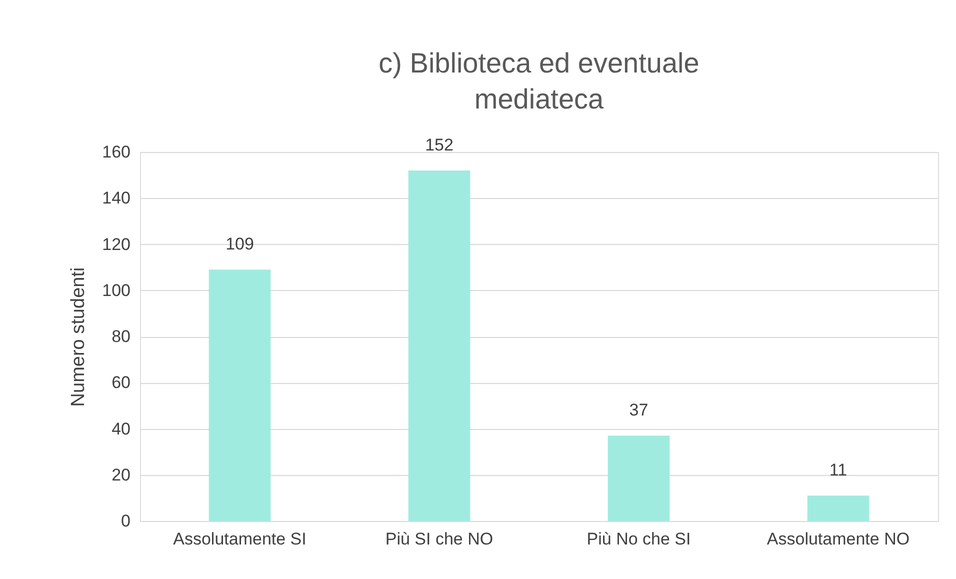 This screenshot has height=579, width=956. I want to click on data-label: 11, so click(838, 470).